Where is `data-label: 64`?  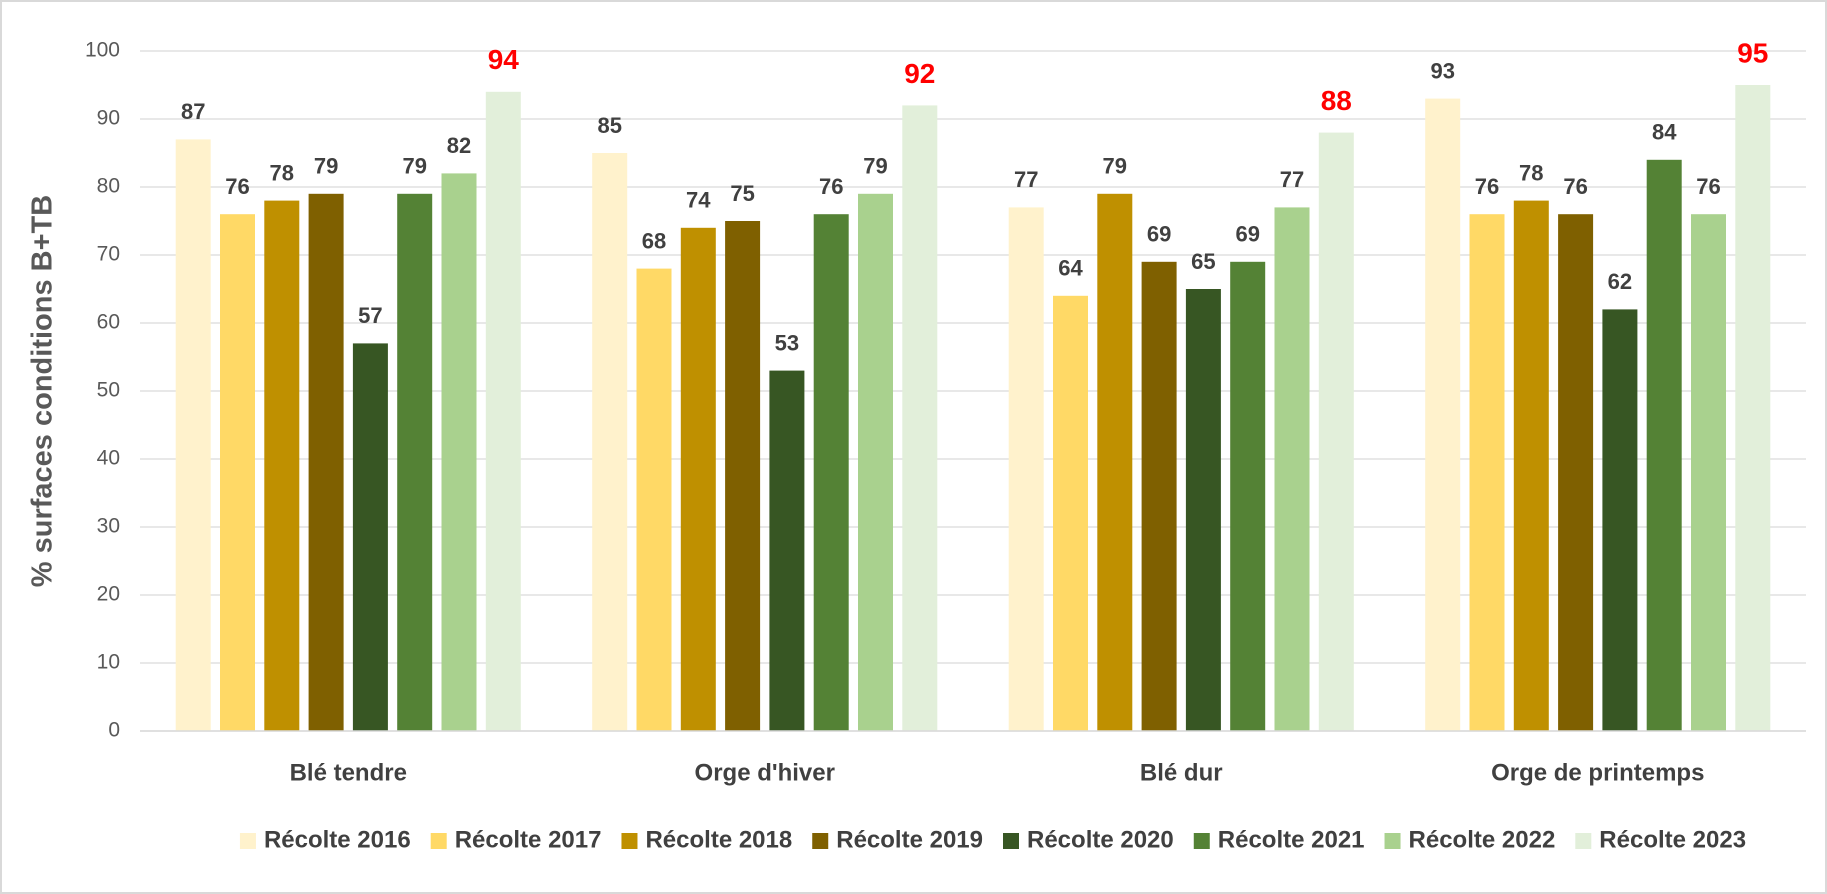 data-label: 64 is located at coordinates (1070, 268).